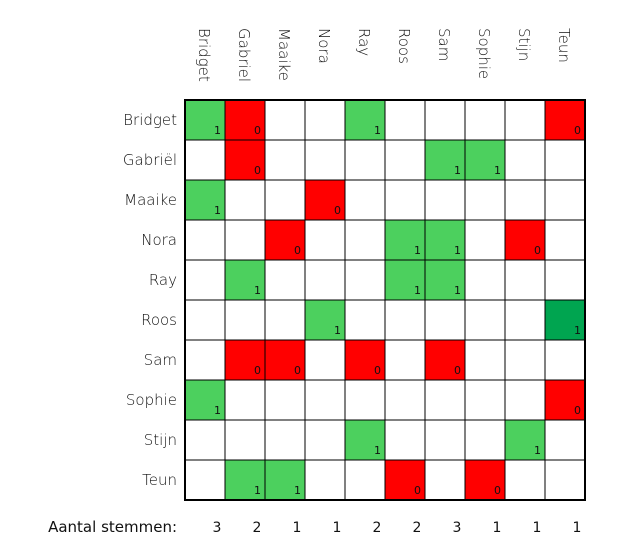  What do you see at coordinates (524, 44) in the screenshot?
I see `column-label-stijn: Stijn` at bounding box center [524, 44].